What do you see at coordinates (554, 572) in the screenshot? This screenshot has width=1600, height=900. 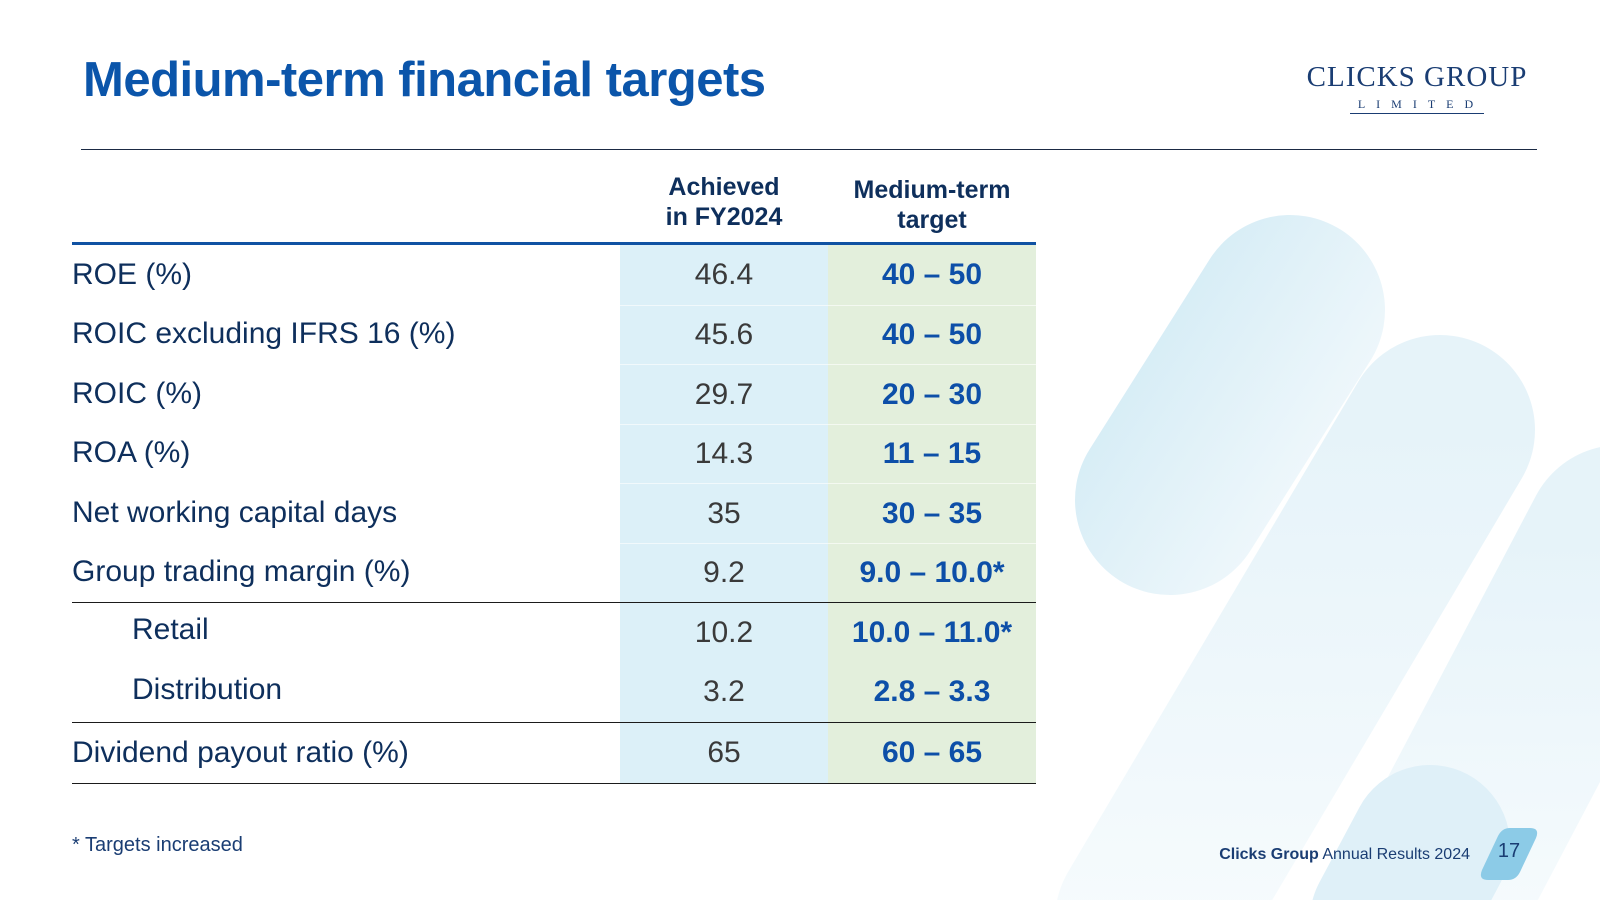 I see `table-row: Group trading margin (%) 9.2 9.0 – 10.0*` at bounding box center [554, 572].